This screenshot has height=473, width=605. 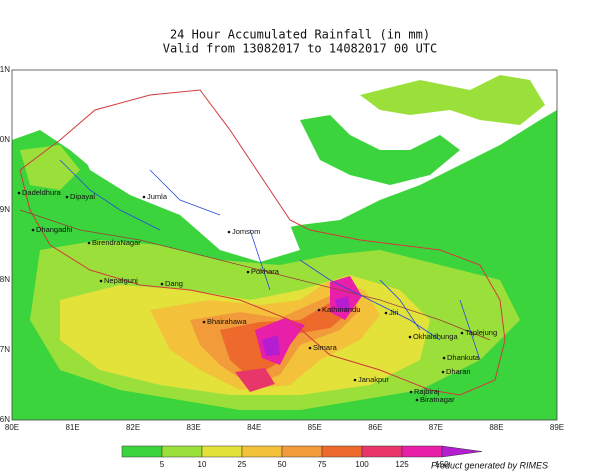 What do you see at coordinates (121, 280) in the screenshot?
I see `city-label: Nepalgunj` at bounding box center [121, 280].